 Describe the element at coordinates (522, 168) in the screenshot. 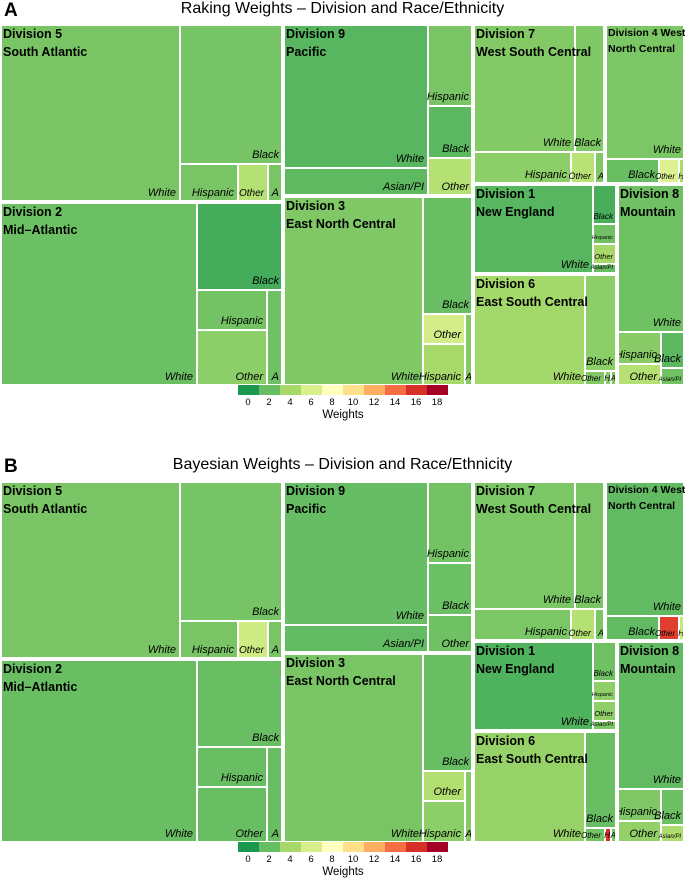

I see `cell-division-7-hispanic: Hispanic` at that location.